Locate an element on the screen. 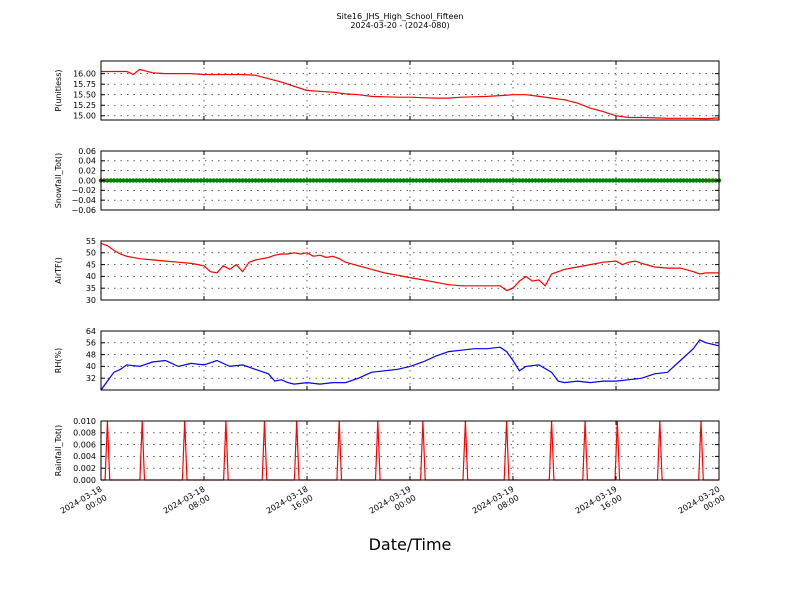 The height and width of the screenshot is (604, 800). y-tick-label: 0.008 is located at coordinates (84, 433).